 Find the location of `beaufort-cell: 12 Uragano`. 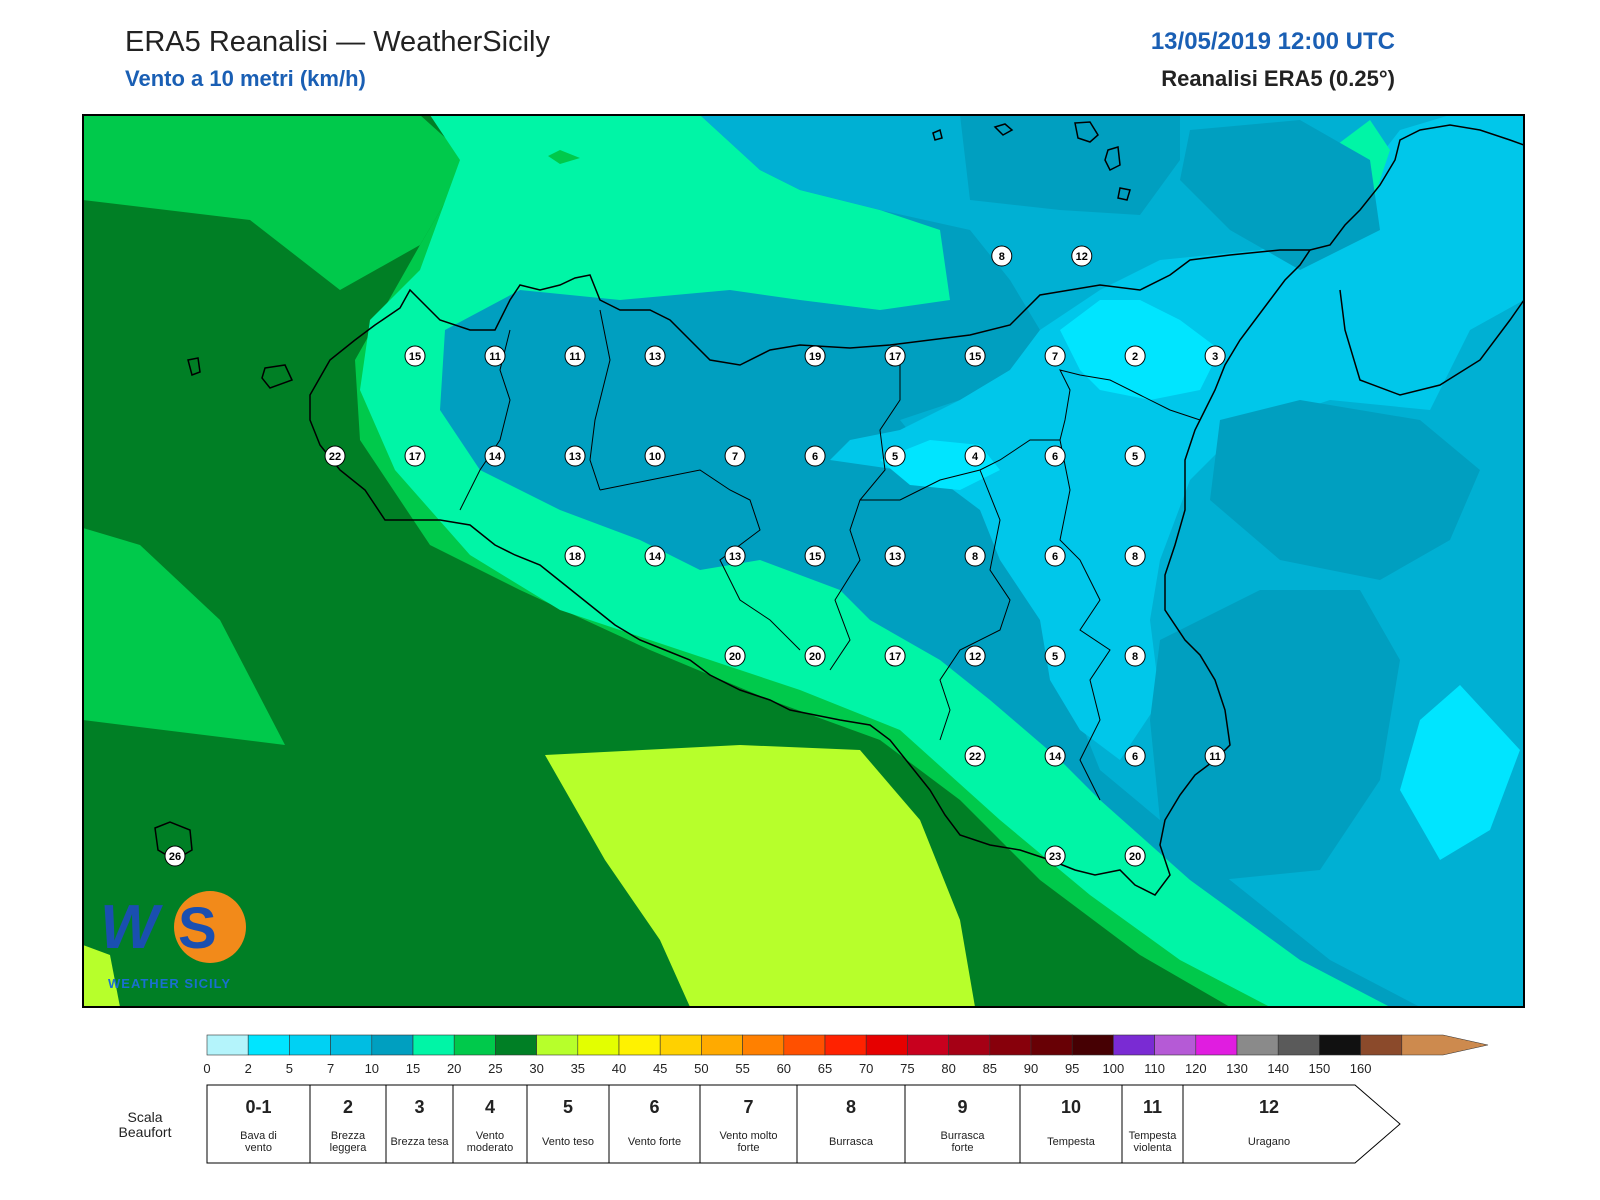

beaufort-cell: 12 Uragano is located at coordinates (1291, 1124).